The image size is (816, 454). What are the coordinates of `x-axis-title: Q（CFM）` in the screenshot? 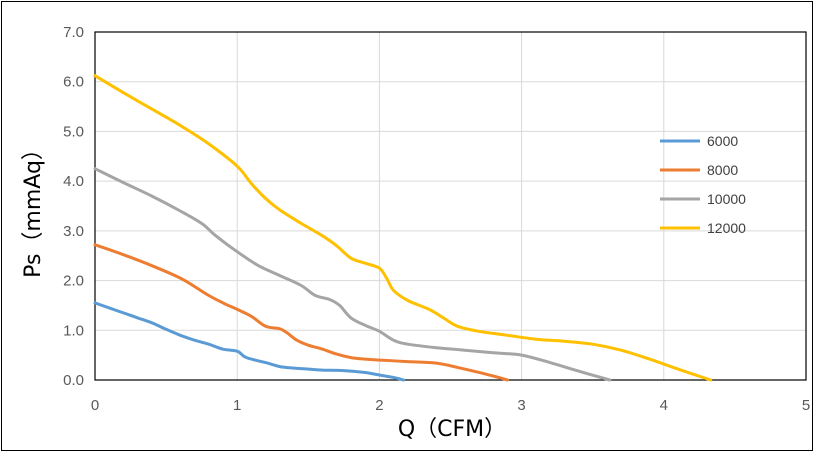 It's located at (452, 429).